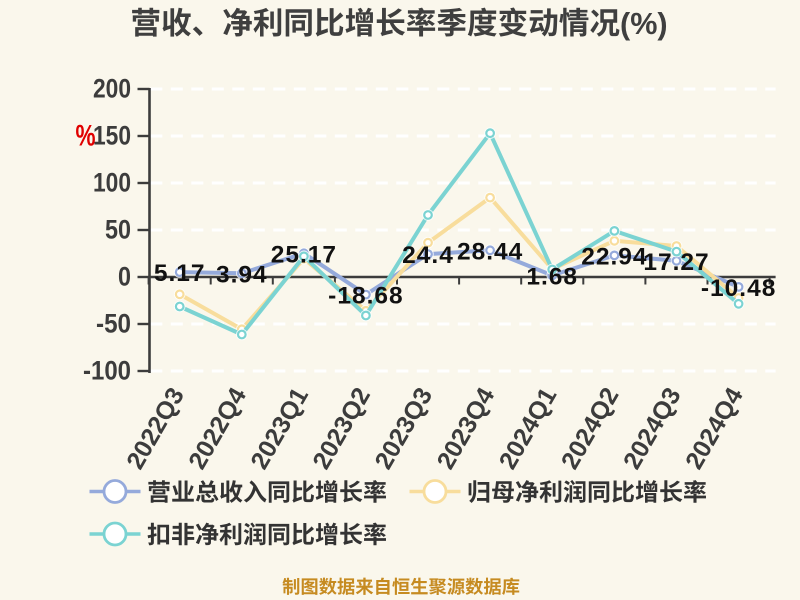 This screenshot has width=800, height=600. What do you see at coordinates (112, 135) in the screenshot?
I see `svg-text: 150` at bounding box center [112, 135].